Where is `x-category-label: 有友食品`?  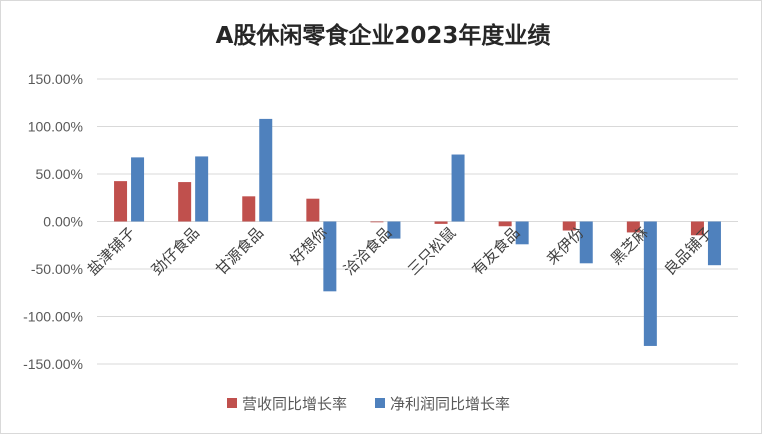
x-category-label: 有友食品 is located at coordinates (495, 251).